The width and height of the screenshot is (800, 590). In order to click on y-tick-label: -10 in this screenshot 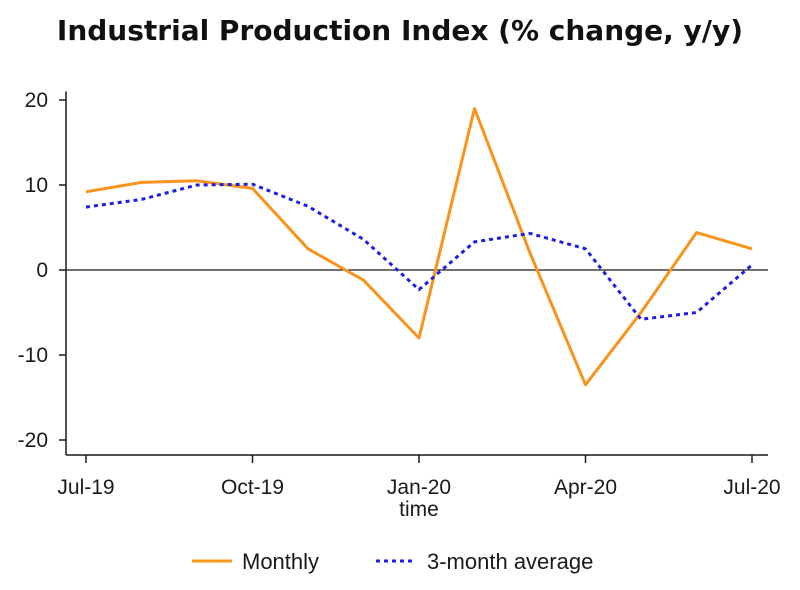, I will do `click(33, 355)`.